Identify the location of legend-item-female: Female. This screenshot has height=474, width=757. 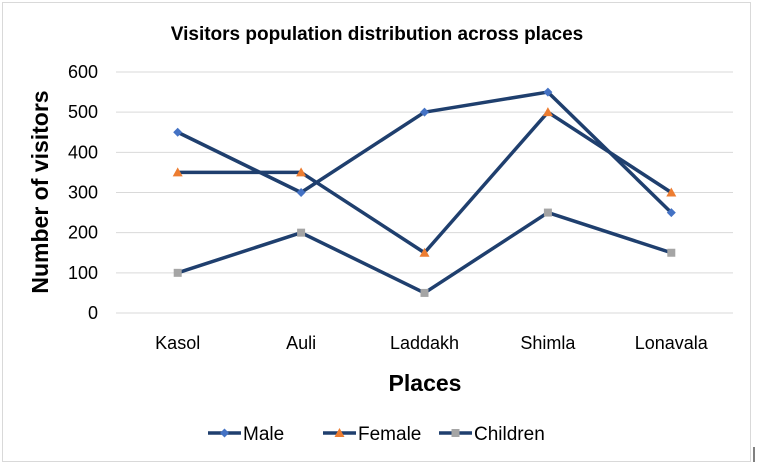
(372, 434).